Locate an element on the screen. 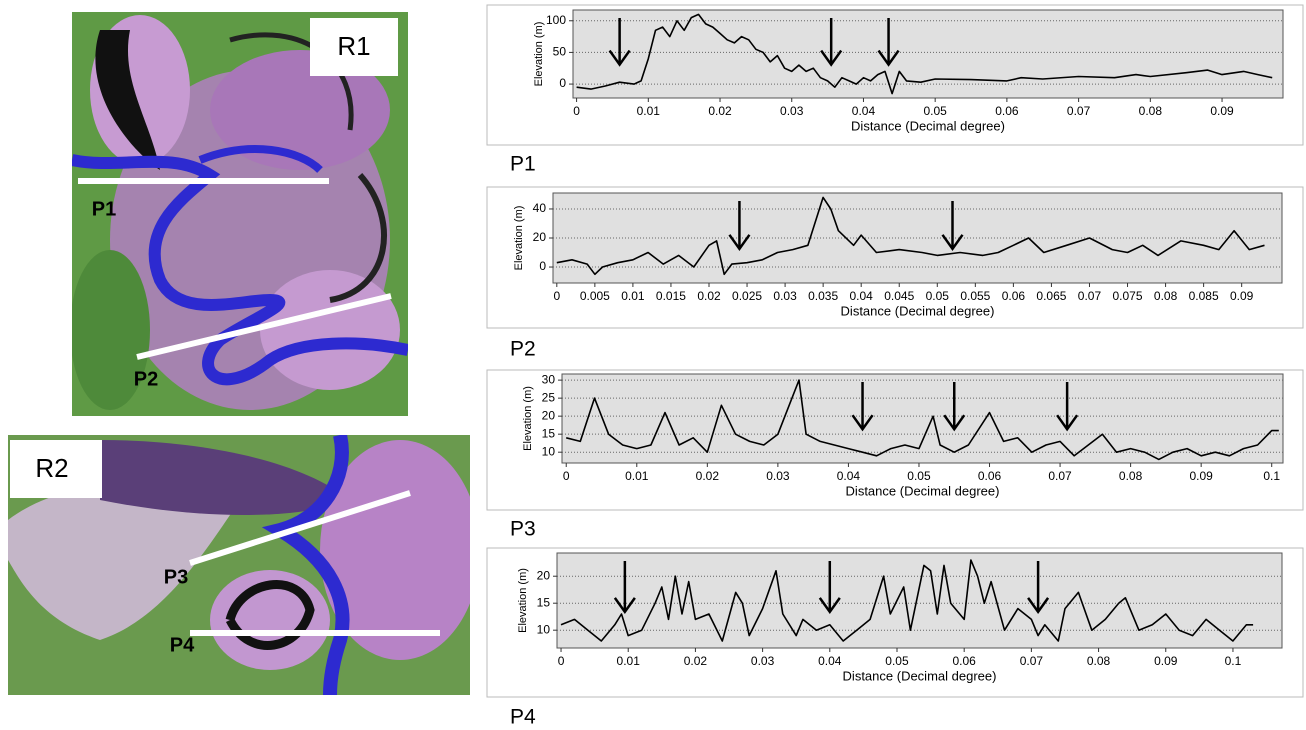 The width and height of the screenshot is (1306, 730). map-label: R2 is located at coordinates (51, 468).